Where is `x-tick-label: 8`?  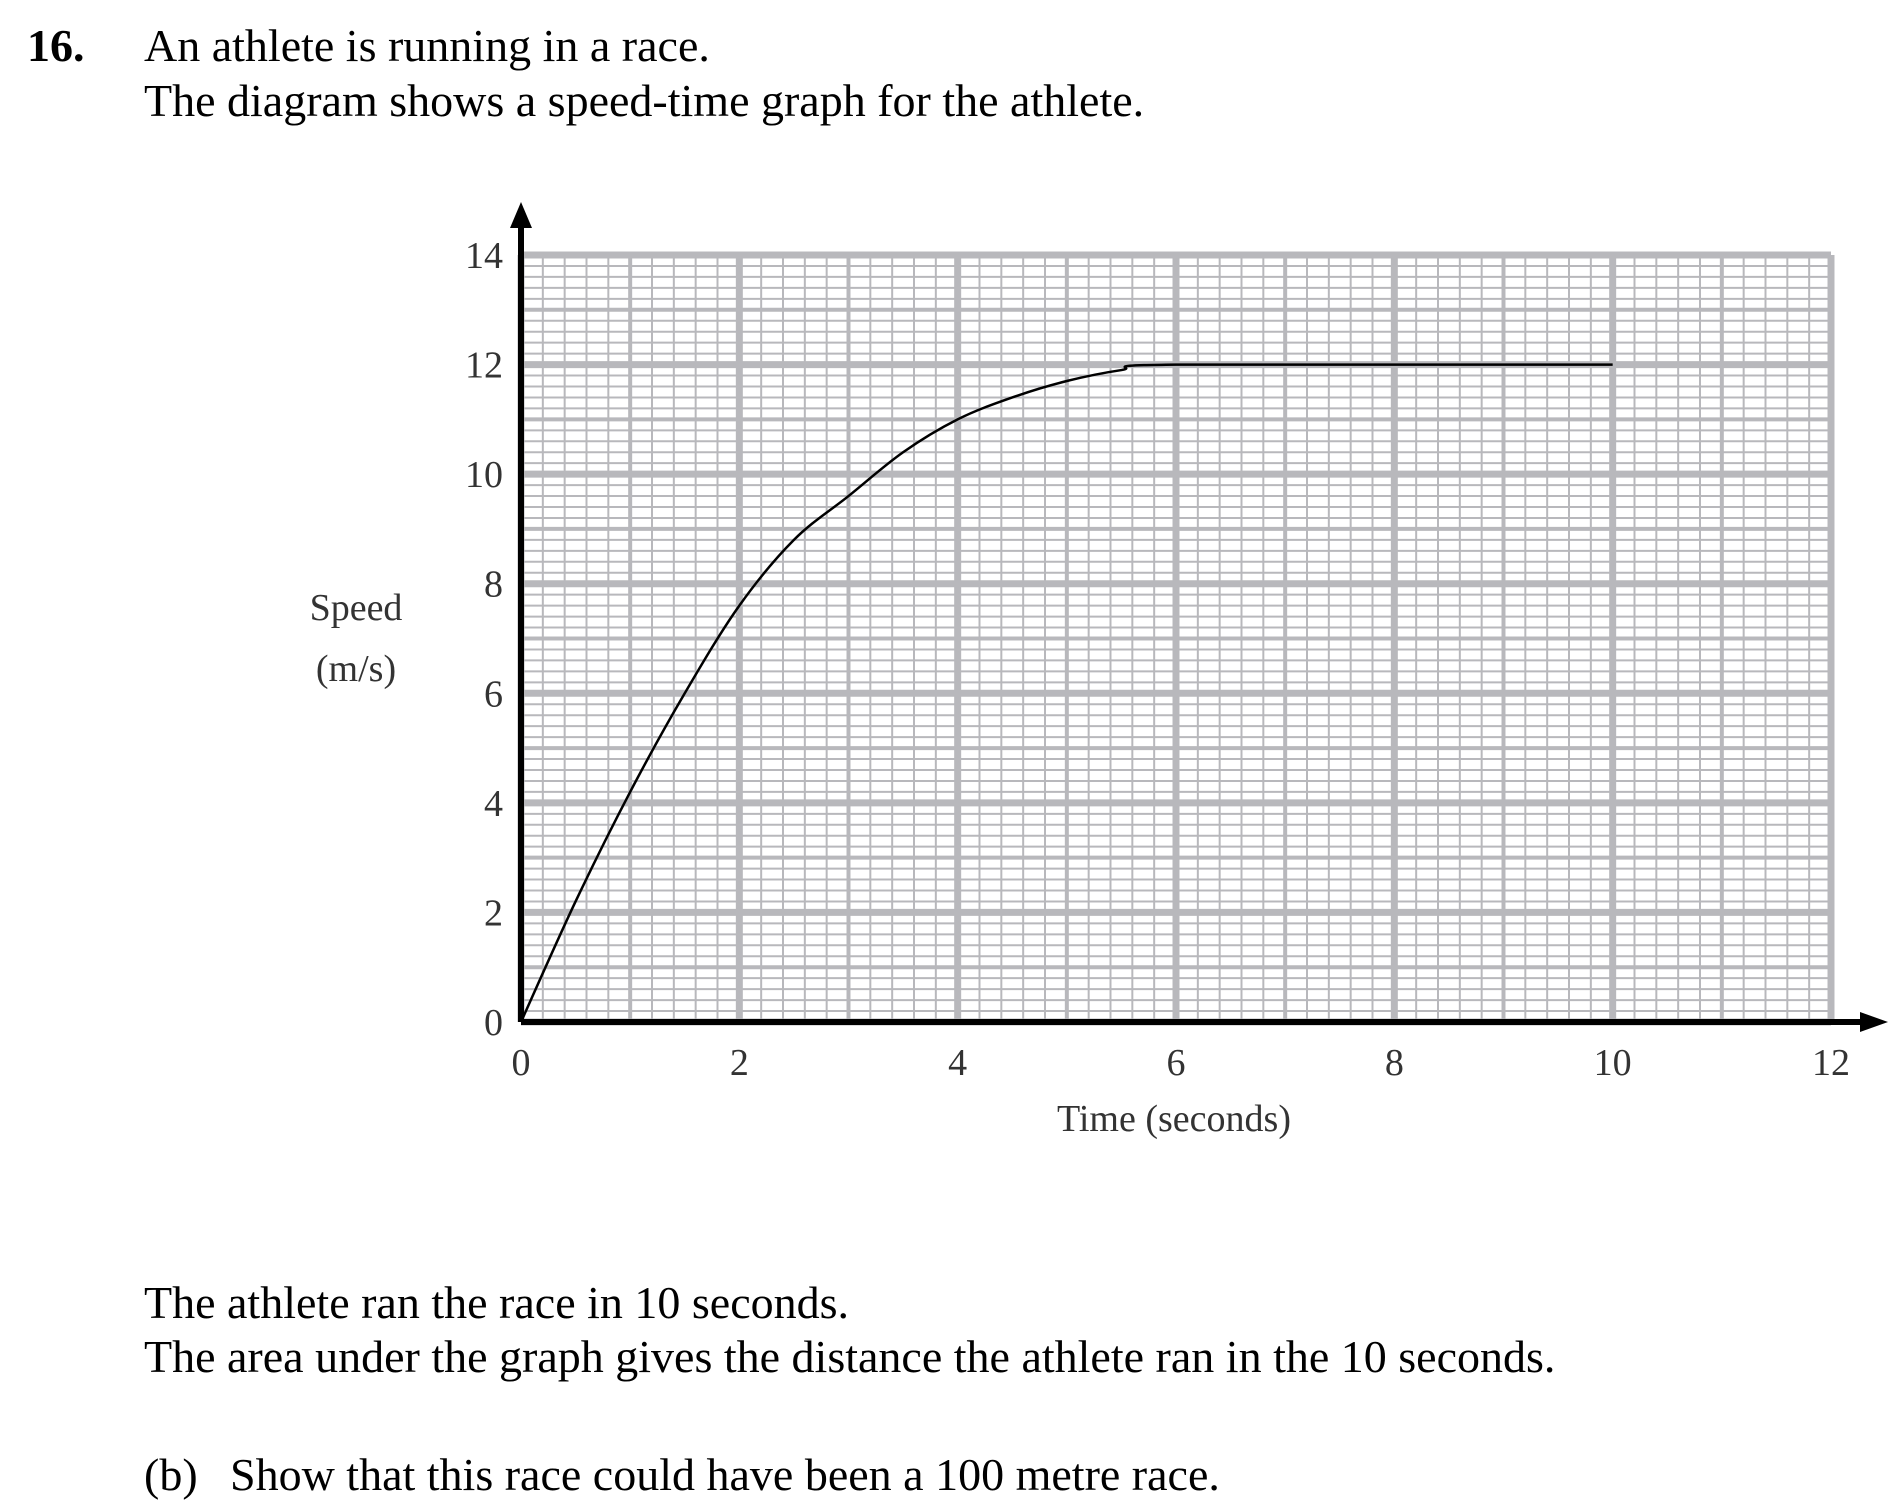 x-tick-label: 8 is located at coordinates (1394, 1063).